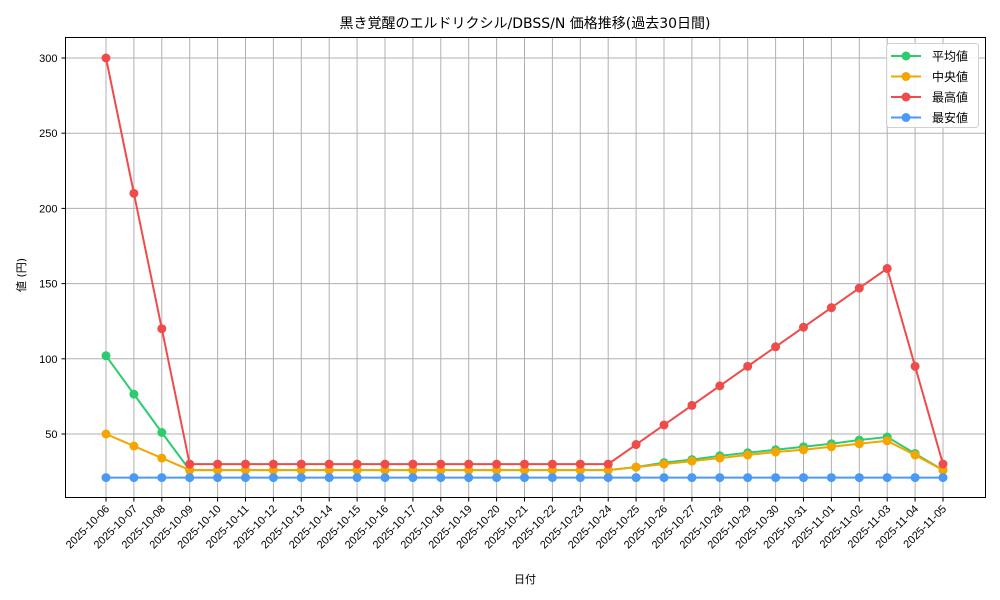 Image resolution: width=1000 pixels, height=600 pixels. I want to click on legend-box, so click(932, 85).